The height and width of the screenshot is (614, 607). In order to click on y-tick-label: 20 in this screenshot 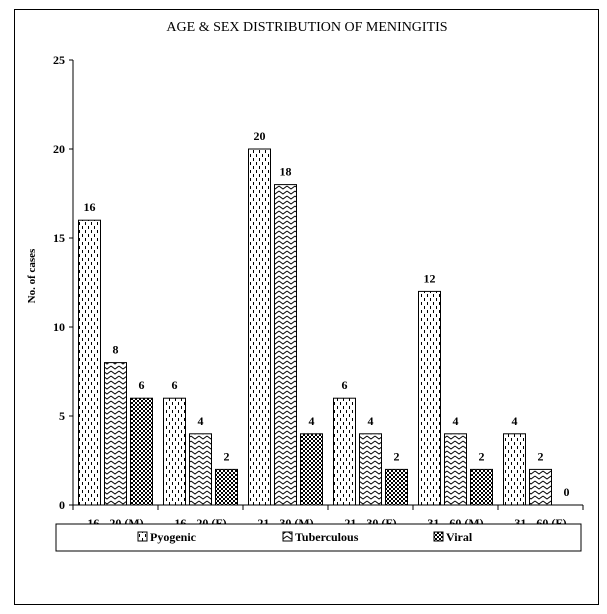, I will do `click(59, 149)`.